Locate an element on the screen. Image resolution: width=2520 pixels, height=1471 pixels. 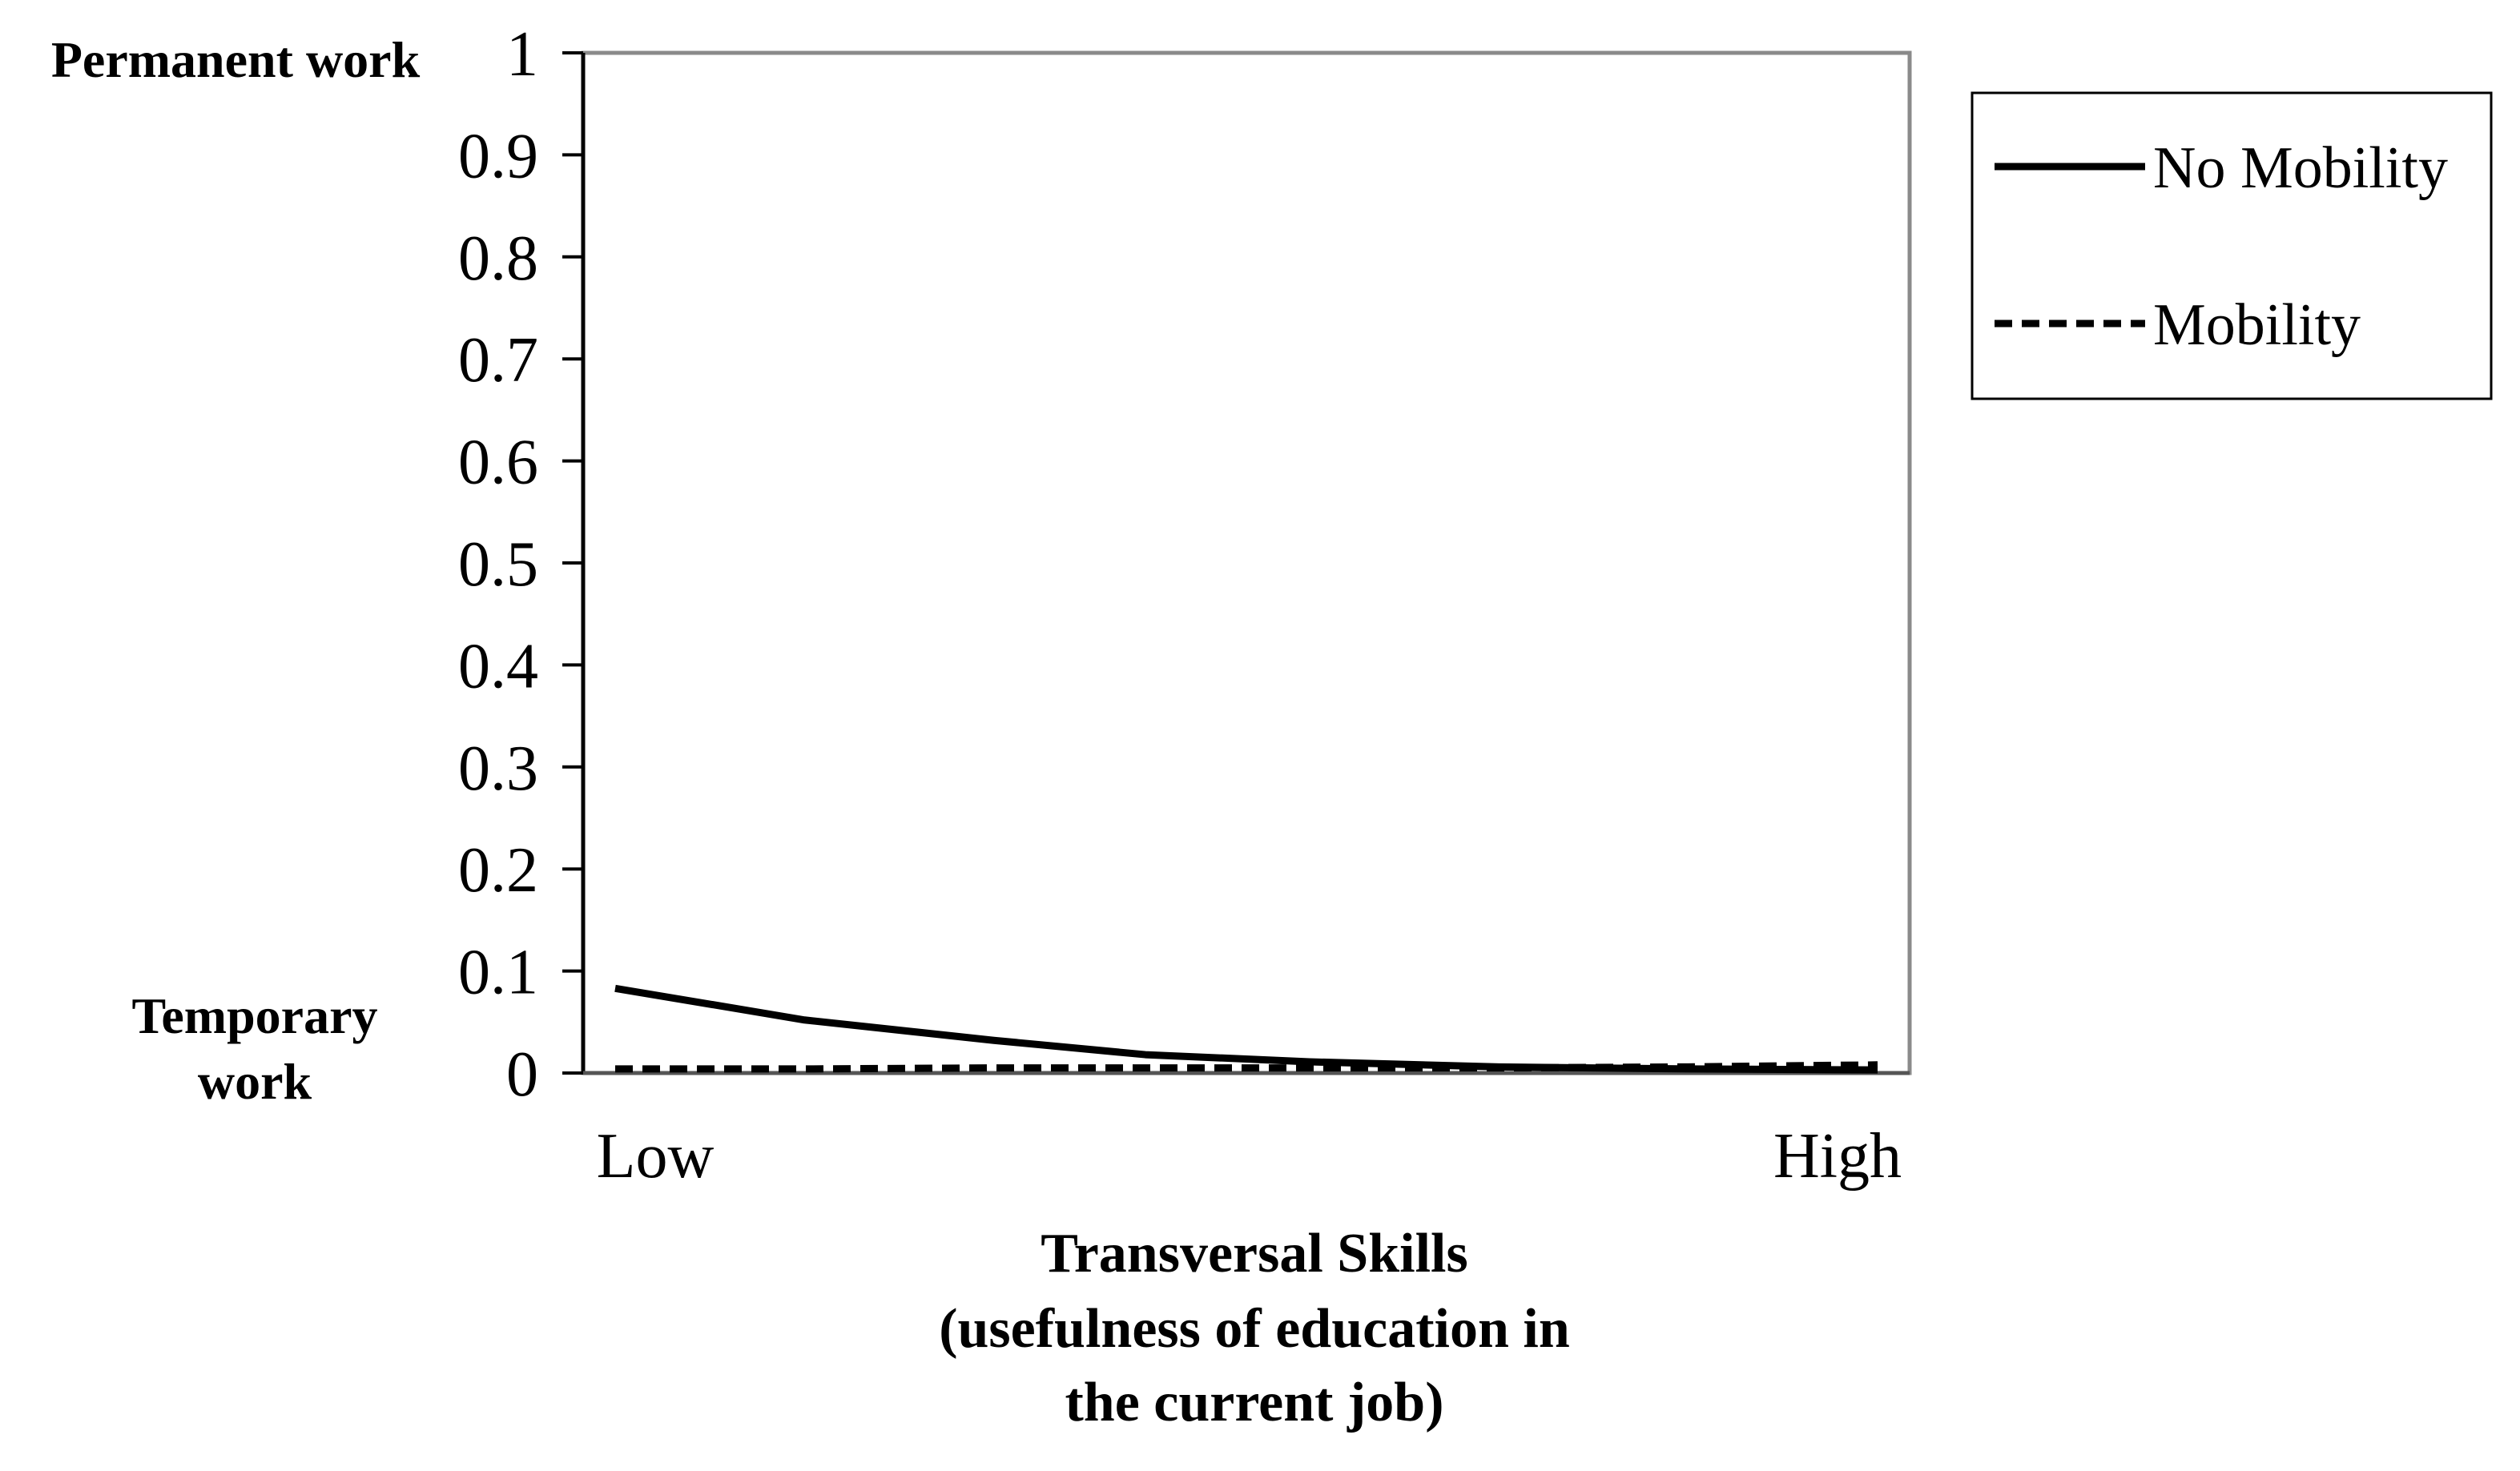
y-tick-label: 0.3 is located at coordinates (498, 768).